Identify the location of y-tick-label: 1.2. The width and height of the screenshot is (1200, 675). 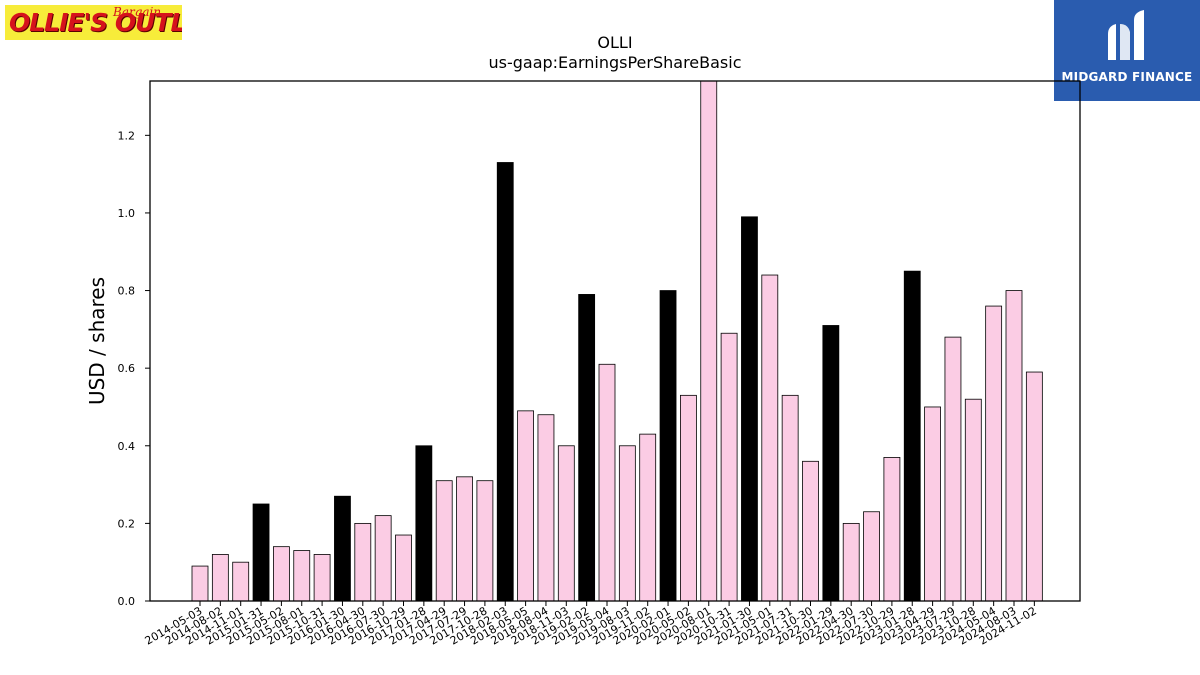
(127, 135).